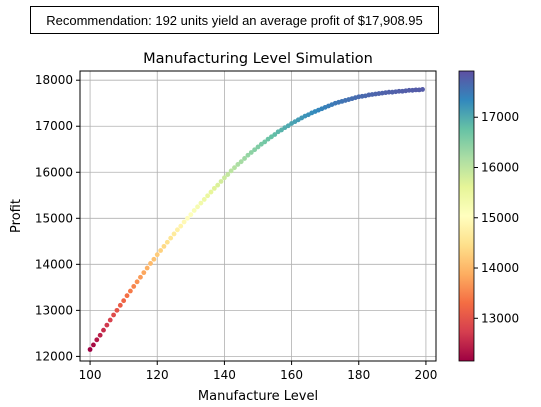 Image resolution: width=541 pixels, height=407 pixels. I want to click on colorbar-tick-label: 15000, so click(500, 218).